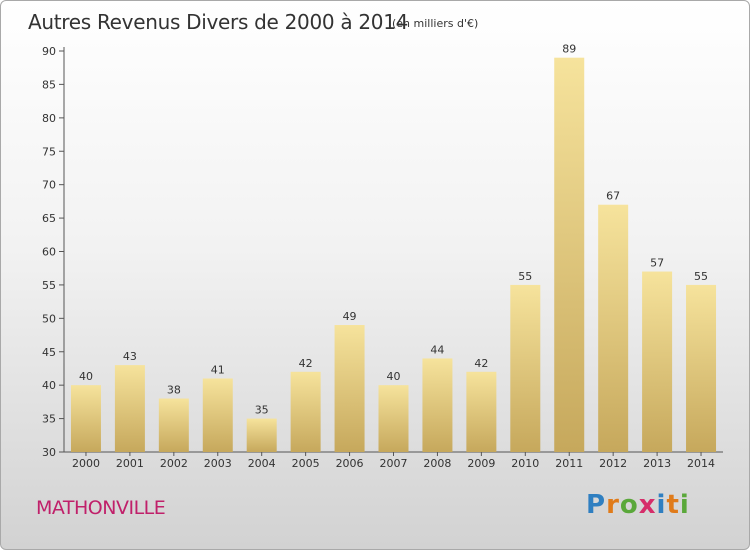  What do you see at coordinates (569, 463) in the screenshot?
I see `x-tick-label: 2011` at bounding box center [569, 463].